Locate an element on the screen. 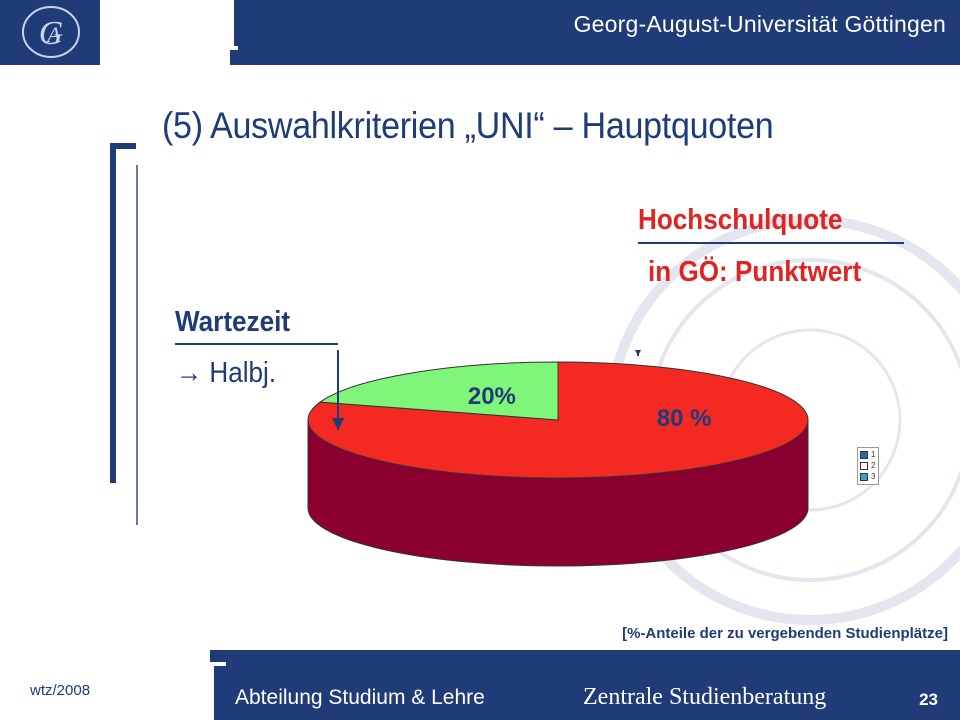  logo-box: G A is located at coordinates (50, 32).